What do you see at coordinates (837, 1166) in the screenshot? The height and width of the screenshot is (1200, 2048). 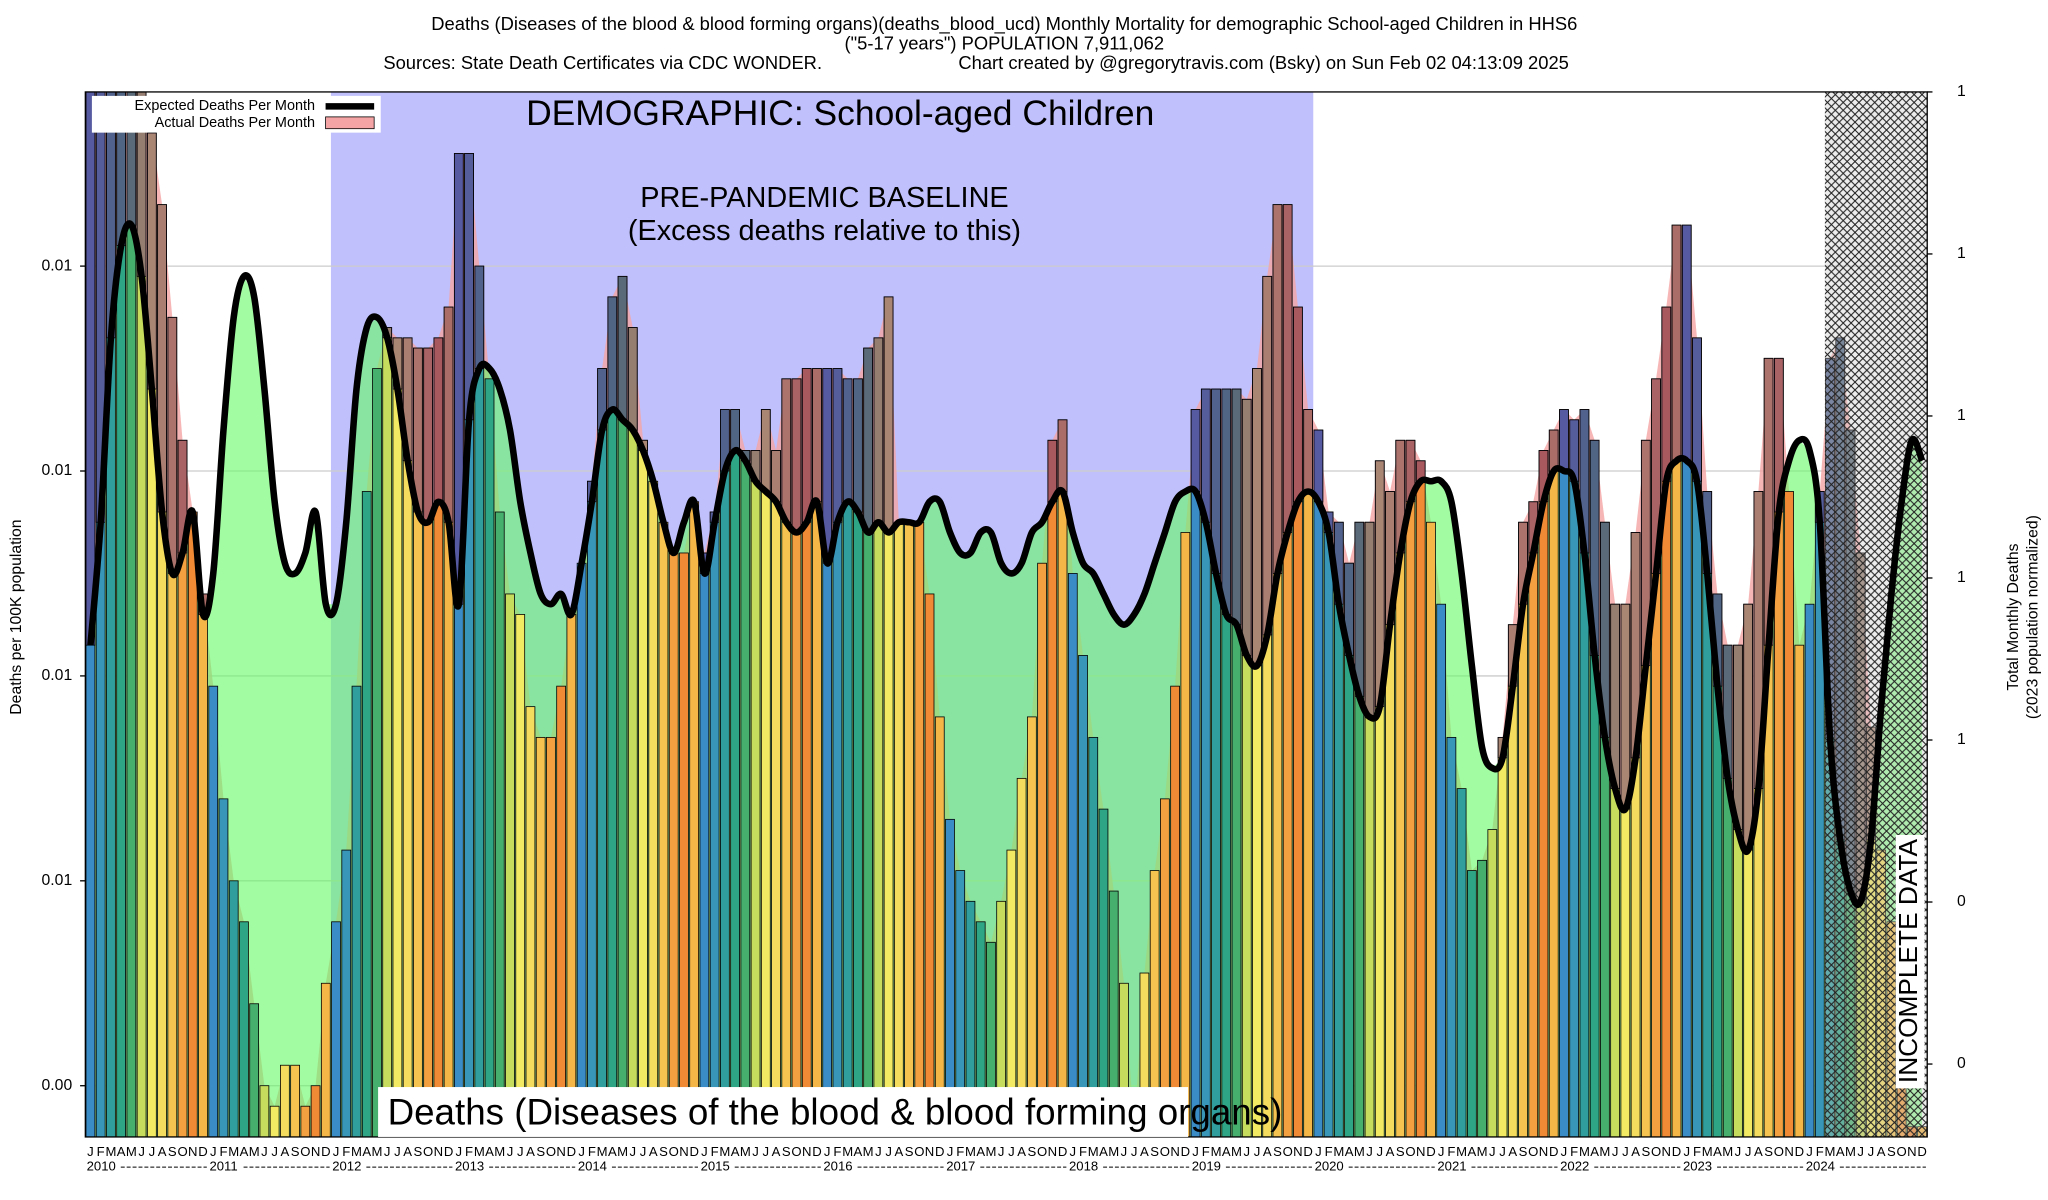 I see `year-label: 2016` at bounding box center [837, 1166].